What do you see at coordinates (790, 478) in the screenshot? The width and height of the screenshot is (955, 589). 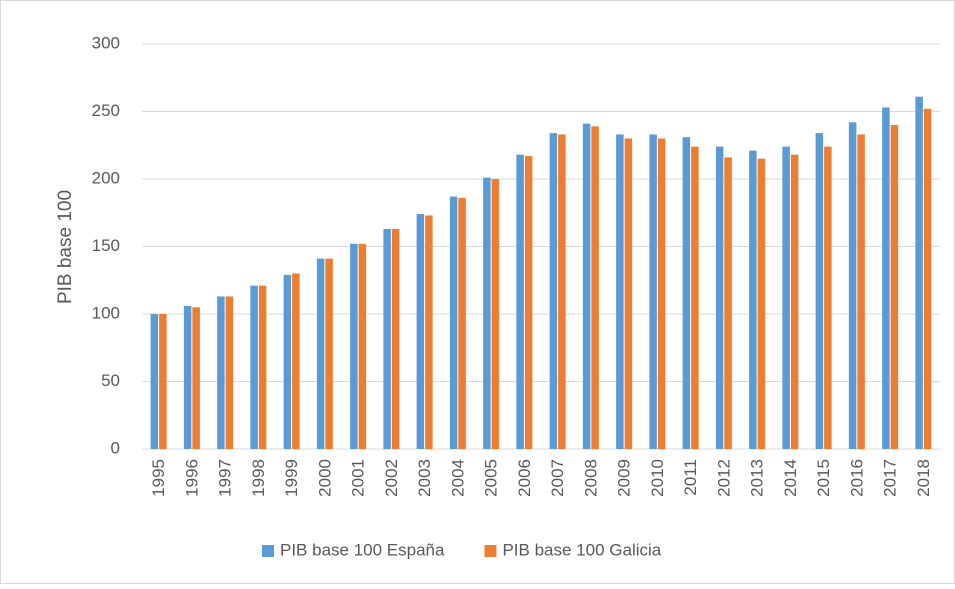 I see `x-tick-label: 2014` at bounding box center [790, 478].